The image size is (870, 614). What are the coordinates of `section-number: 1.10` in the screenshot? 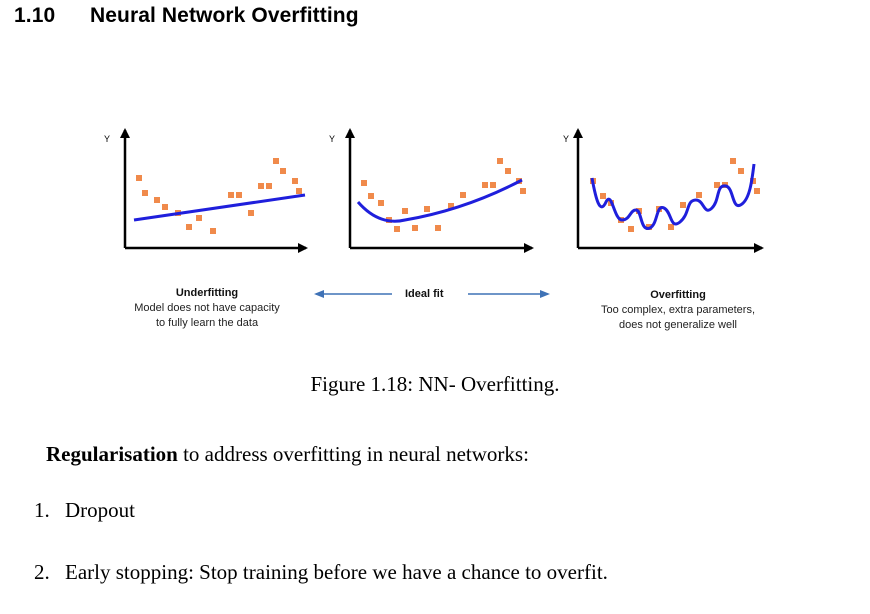 It's located at (35, 15).